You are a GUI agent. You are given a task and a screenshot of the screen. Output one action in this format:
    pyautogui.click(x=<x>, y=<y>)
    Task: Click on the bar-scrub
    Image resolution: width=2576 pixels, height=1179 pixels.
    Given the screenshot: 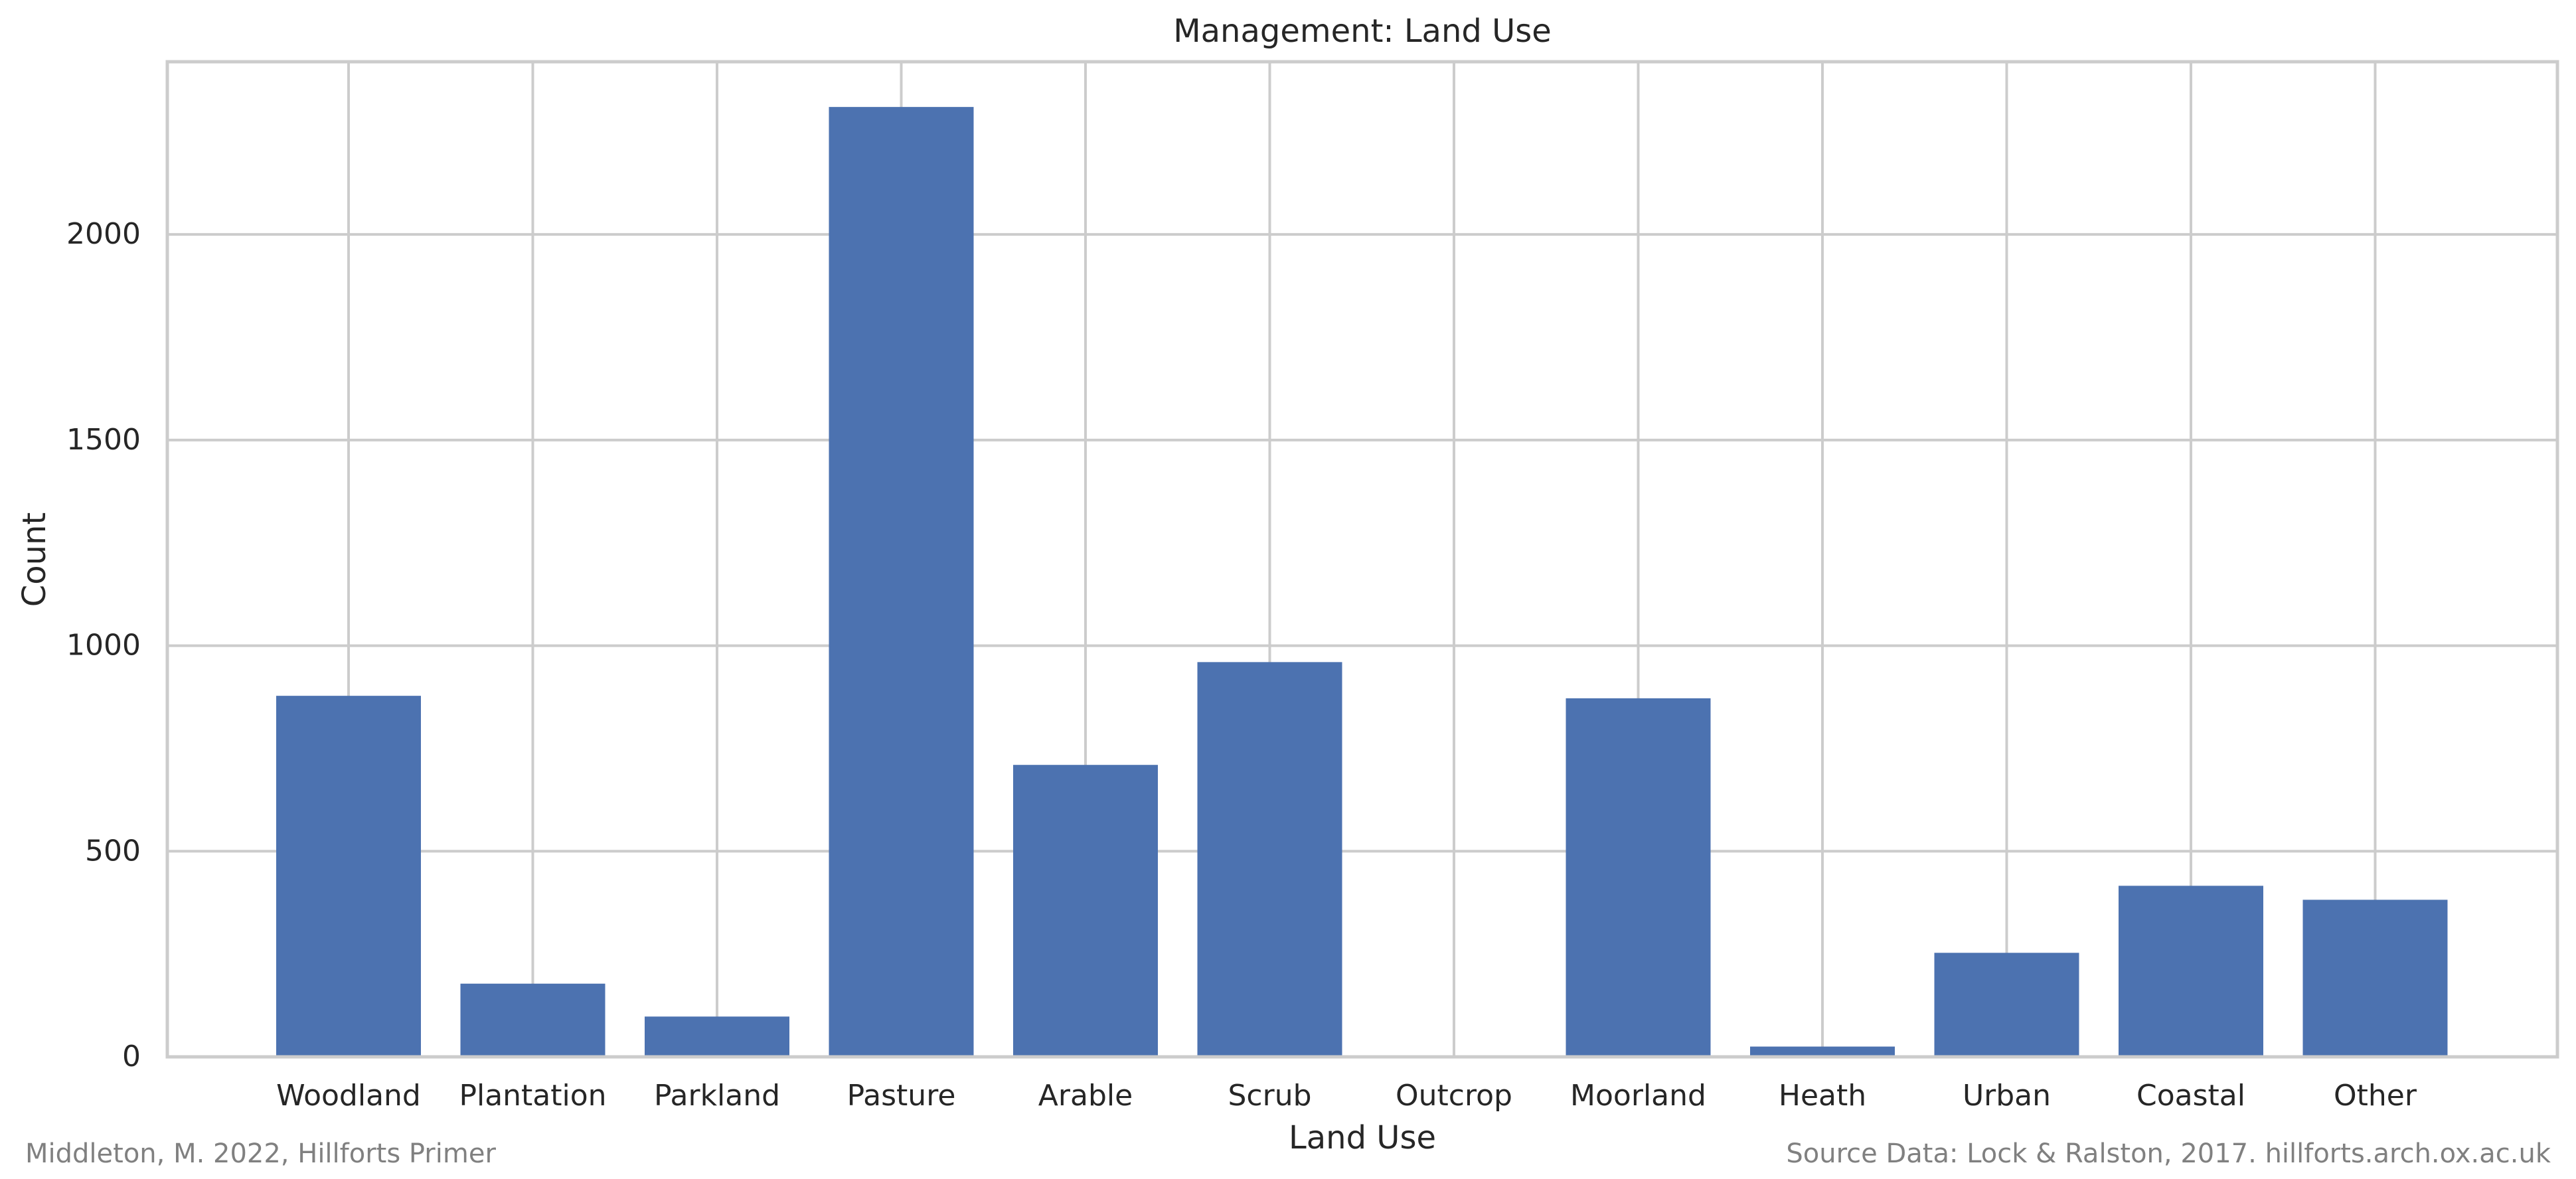 What is the action you would take?
    pyautogui.click(x=1269, y=859)
    